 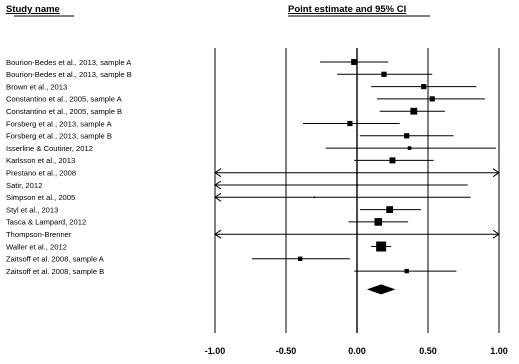 What do you see at coordinates (69, 74) in the screenshot?
I see `study-label-1: Bourion-Bedes et al., 2013, sample B` at bounding box center [69, 74].